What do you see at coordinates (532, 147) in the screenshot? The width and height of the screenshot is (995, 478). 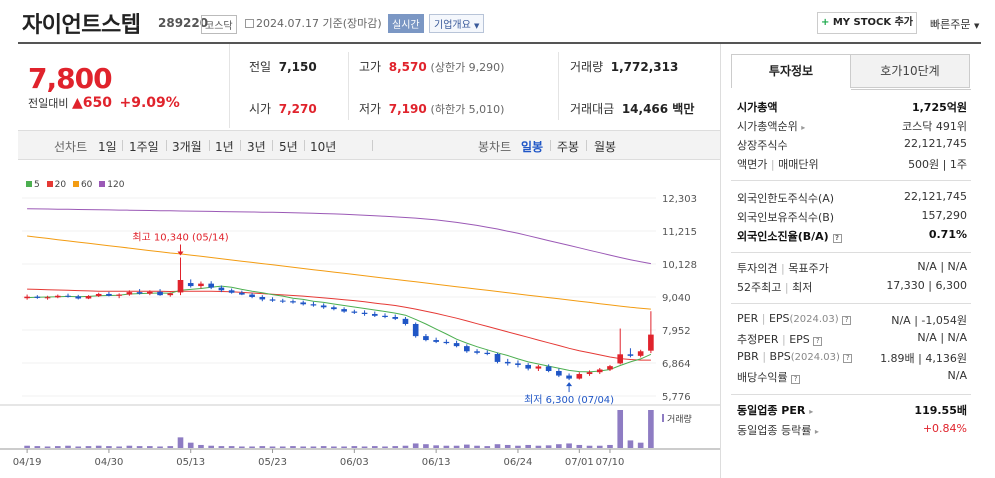 I see `candle-daily: 일봉` at bounding box center [532, 147].